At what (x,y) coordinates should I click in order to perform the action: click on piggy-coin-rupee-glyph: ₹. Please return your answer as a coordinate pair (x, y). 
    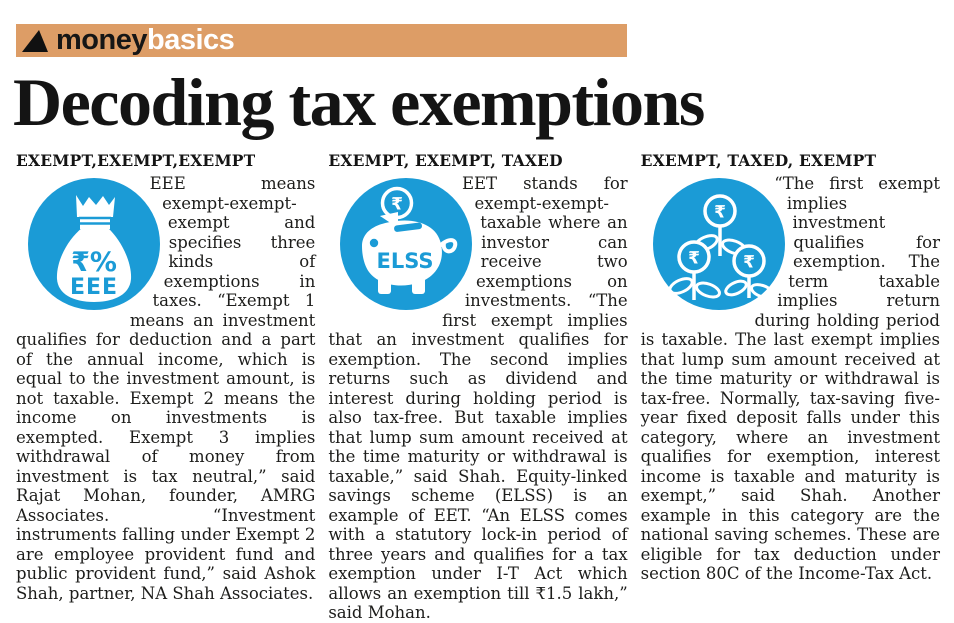
    Looking at the image, I should click on (397, 205).